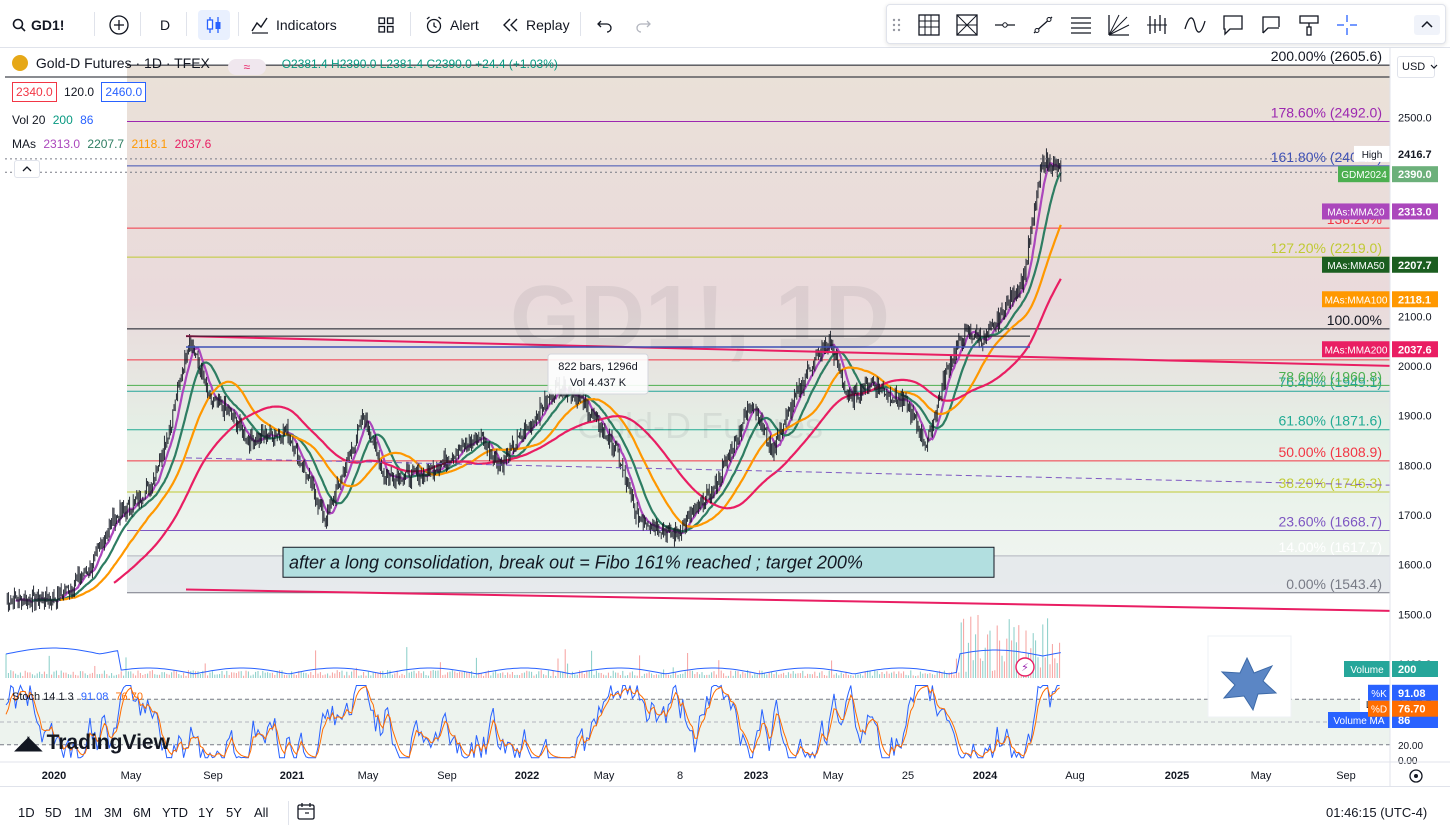  I want to click on bars-pattern-icon, so click(1157, 25).